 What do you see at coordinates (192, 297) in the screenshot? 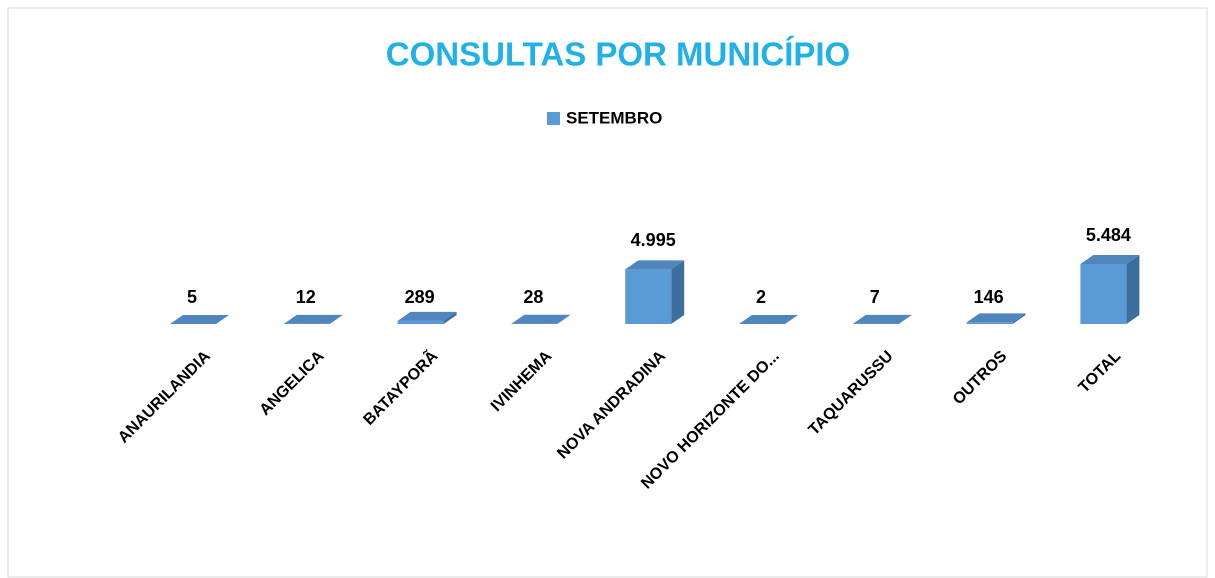
I see `value-label: 5` at bounding box center [192, 297].